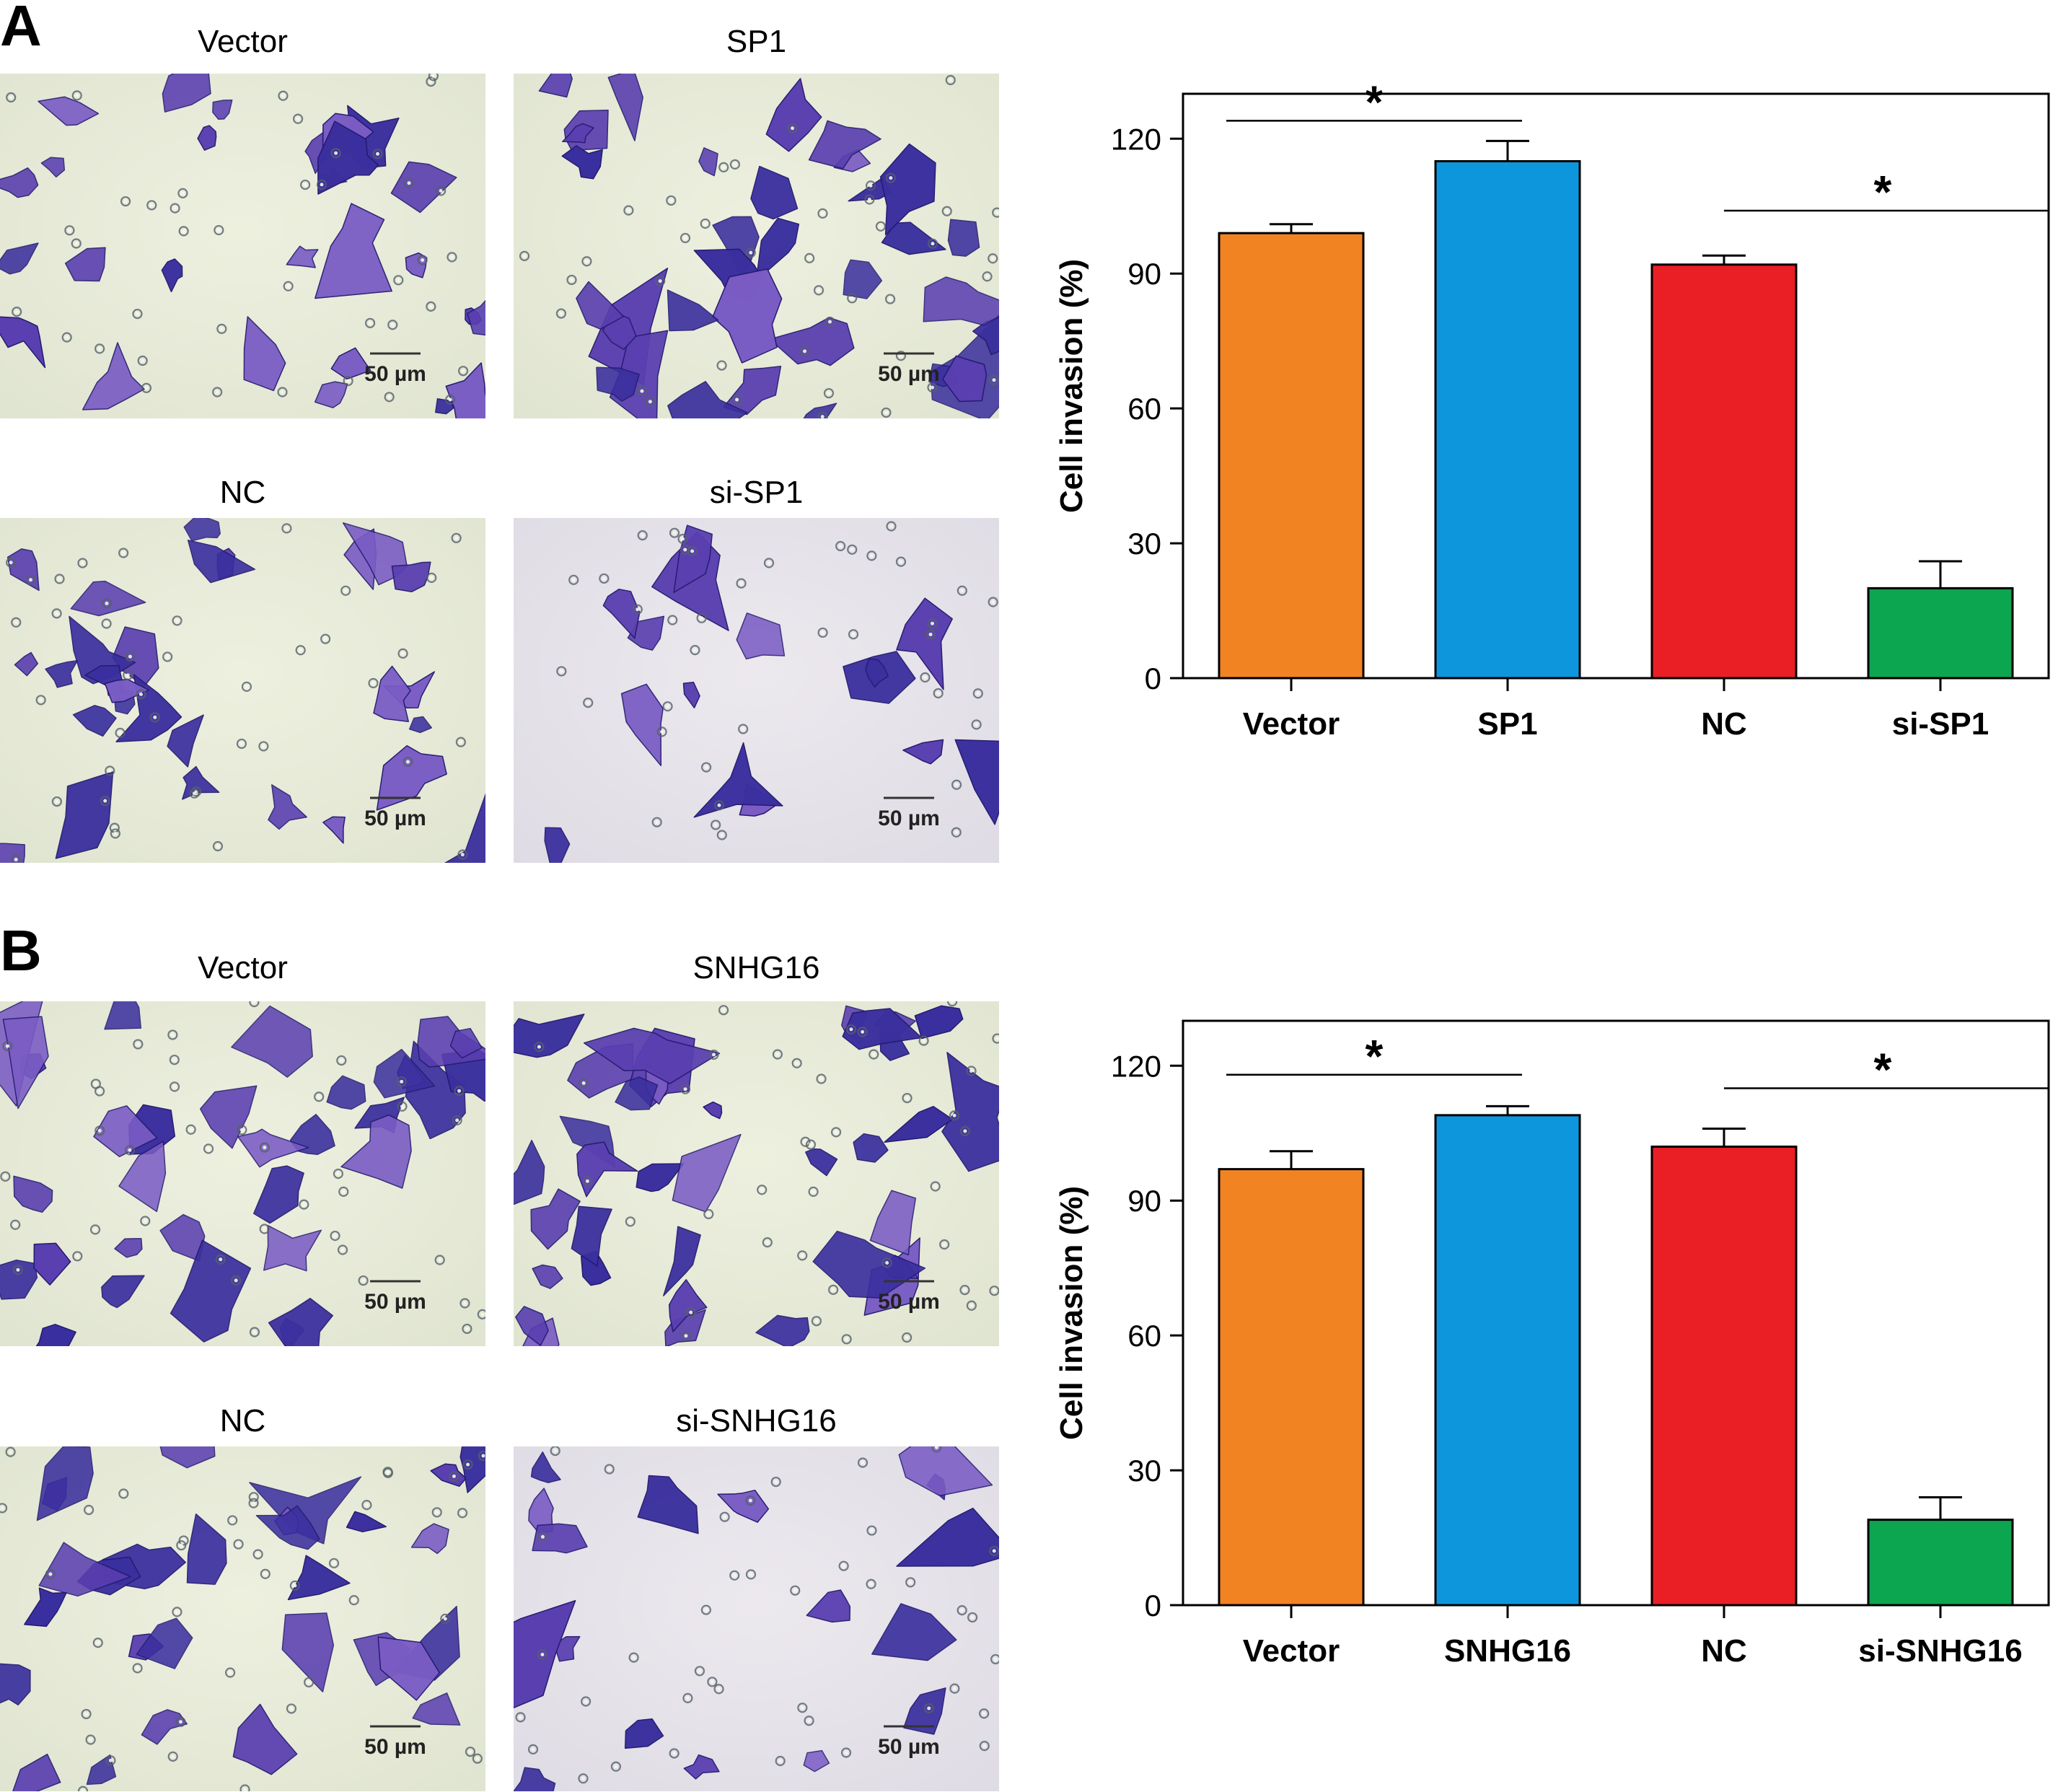  I want to click on x-tick-label: SNHG16, so click(1507, 1651).